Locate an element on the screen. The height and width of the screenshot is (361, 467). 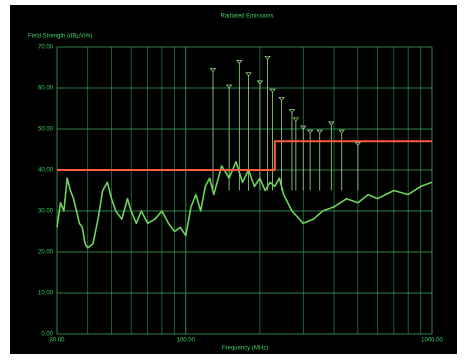
x-tick-label: 100.00 is located at coordinates (186, 341).